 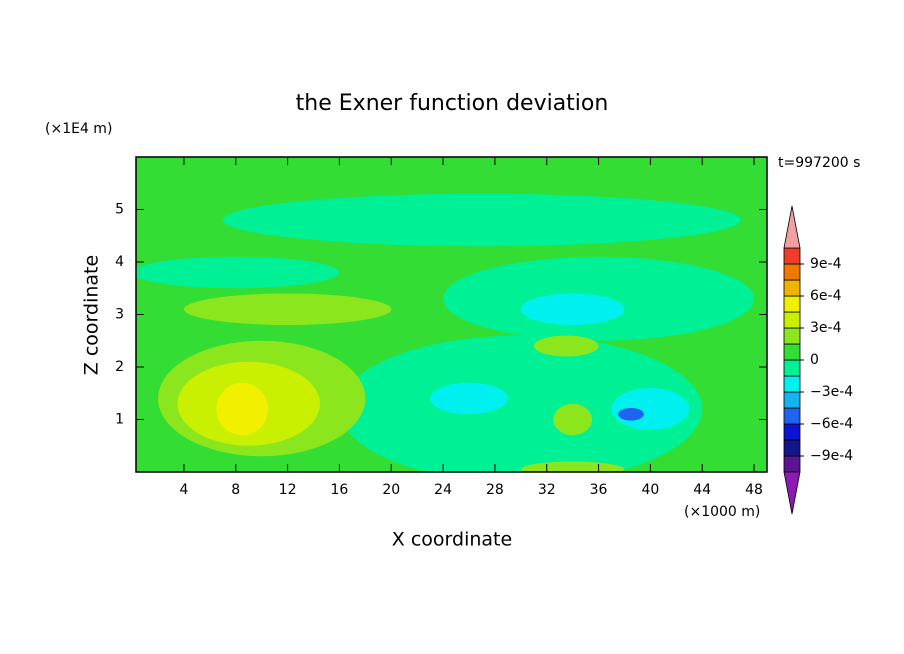 I want to click on x-tick-label: 4, so click(x=183, y=490).